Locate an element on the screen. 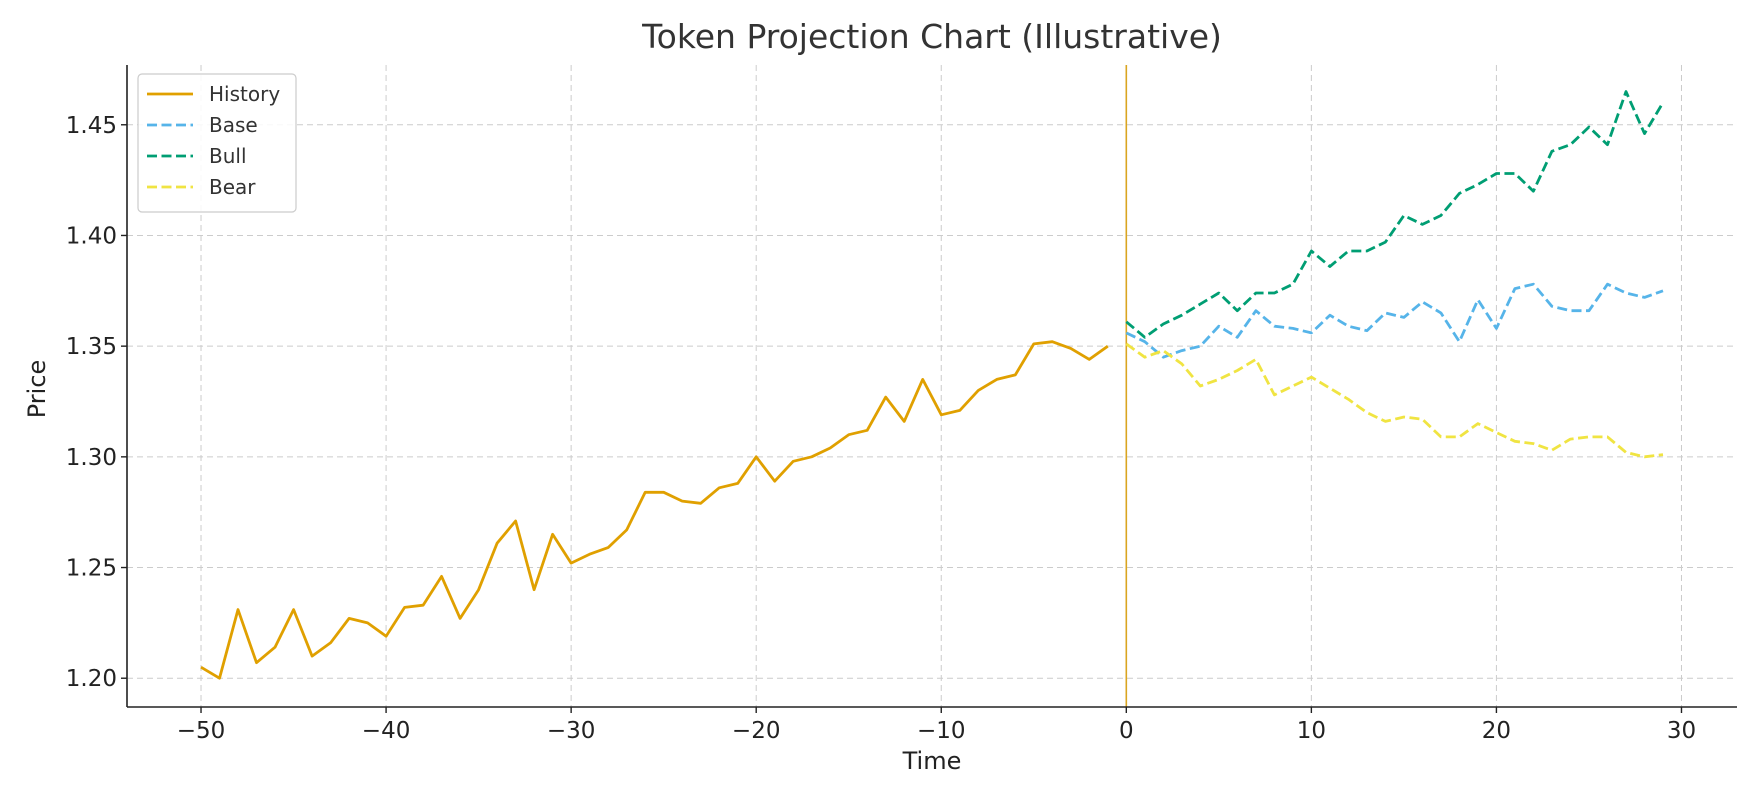 Image resolution: width=1760 pixels, height=800 pixels. legend-label-bull: Bull is located at coordinates (228, 156).